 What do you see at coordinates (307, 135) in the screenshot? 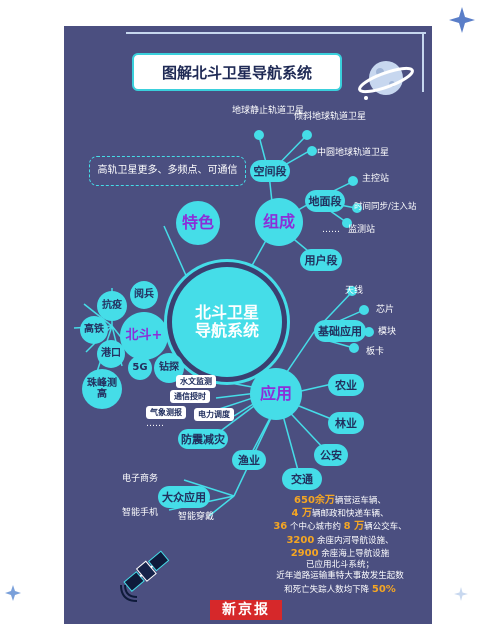
I see `igso-dot` at bounding box center [307, 135].